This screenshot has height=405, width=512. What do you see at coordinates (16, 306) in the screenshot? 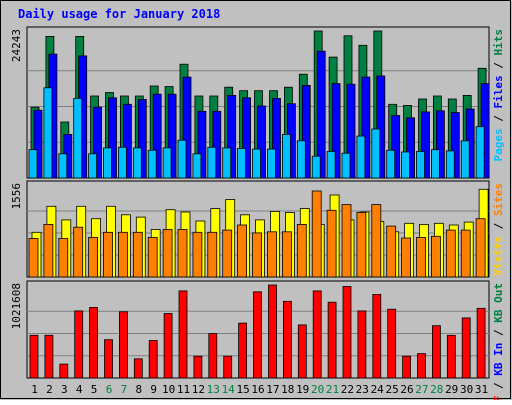
I see `y-axis-max-label: 1021608` at bounding box center [16, 306].